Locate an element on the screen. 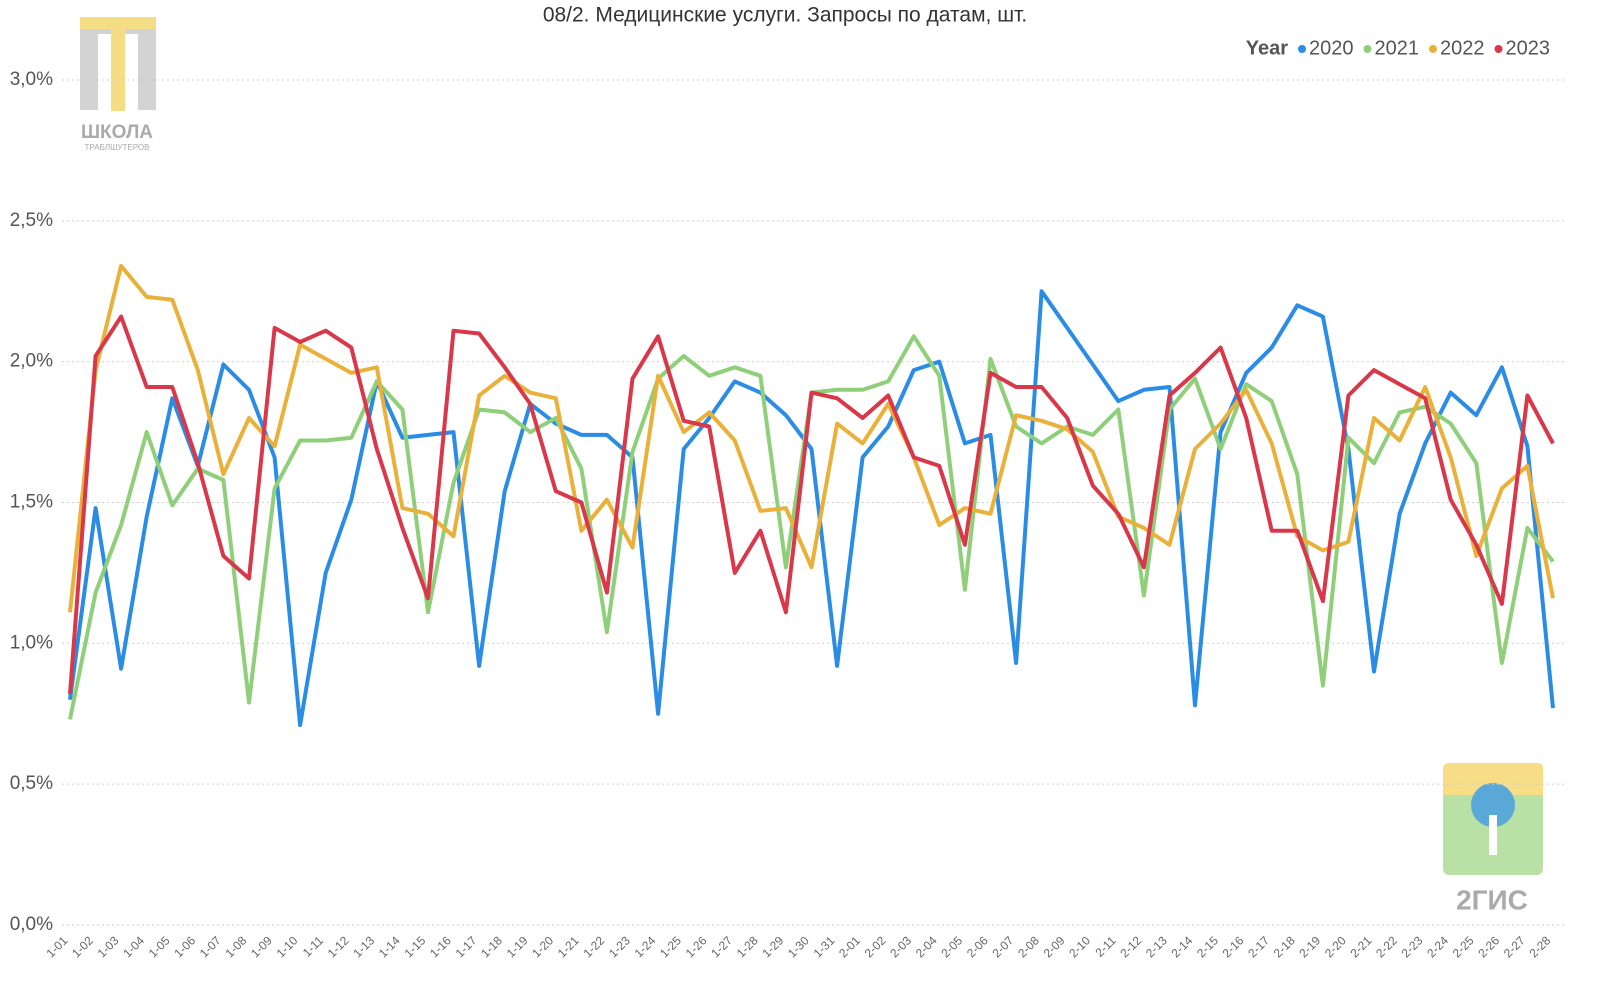  x-tick-label: 2-18 is located at coordinates (1284, 946).